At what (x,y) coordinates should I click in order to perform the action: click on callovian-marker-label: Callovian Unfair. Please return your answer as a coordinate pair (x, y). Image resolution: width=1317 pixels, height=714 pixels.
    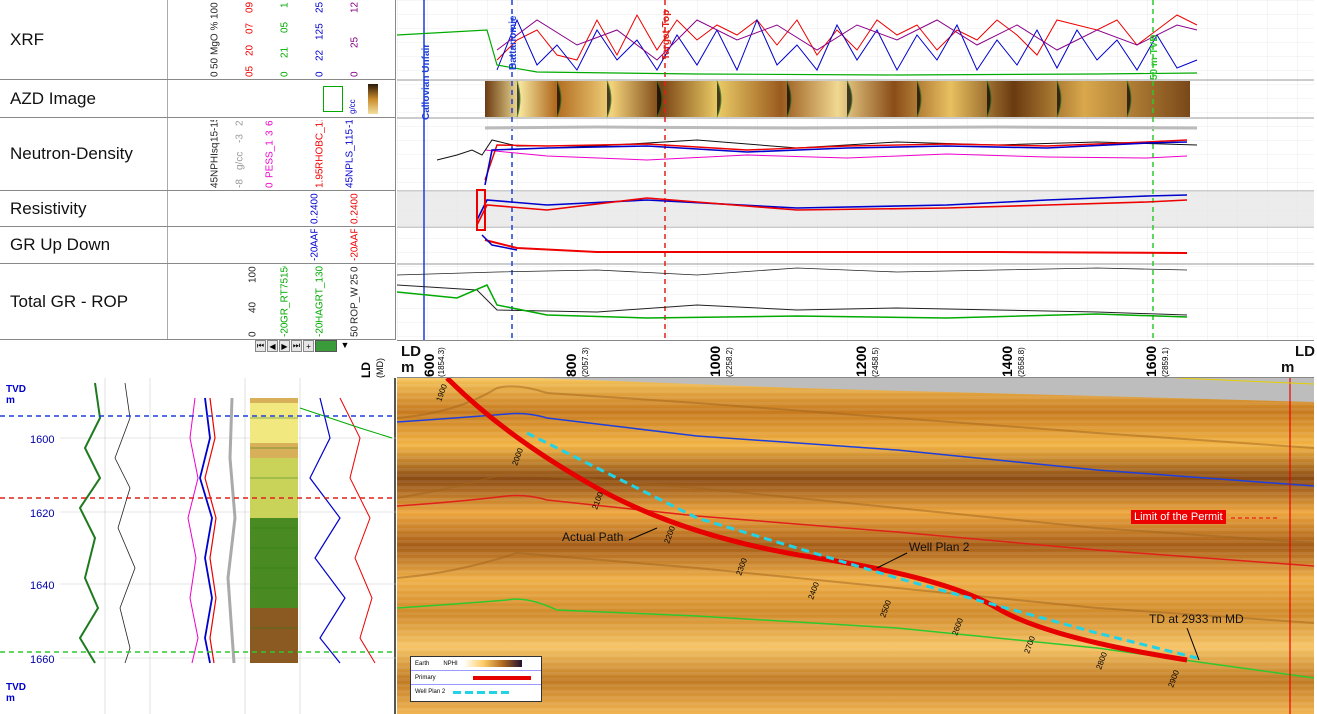
    Looking at the image, I should click on (426, 82).